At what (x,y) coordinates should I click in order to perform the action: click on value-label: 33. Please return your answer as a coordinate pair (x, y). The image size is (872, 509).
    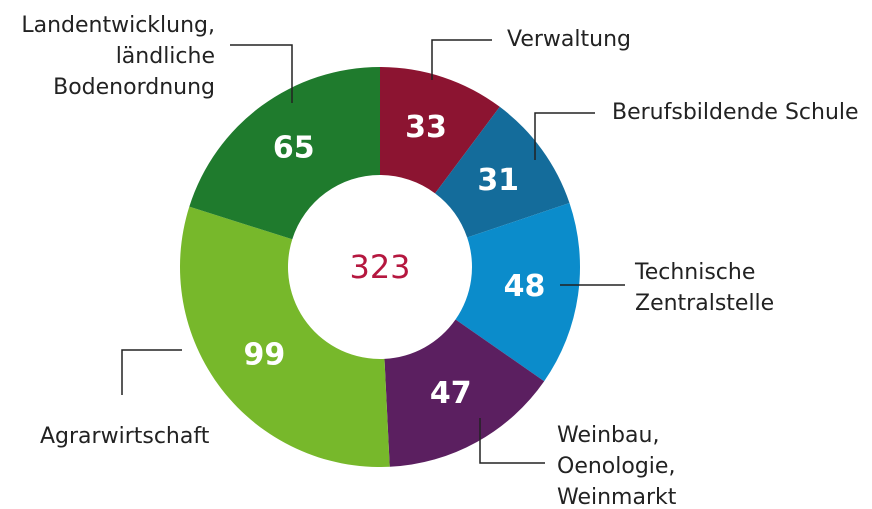
    Looking at the image, I should click on (426, 127).